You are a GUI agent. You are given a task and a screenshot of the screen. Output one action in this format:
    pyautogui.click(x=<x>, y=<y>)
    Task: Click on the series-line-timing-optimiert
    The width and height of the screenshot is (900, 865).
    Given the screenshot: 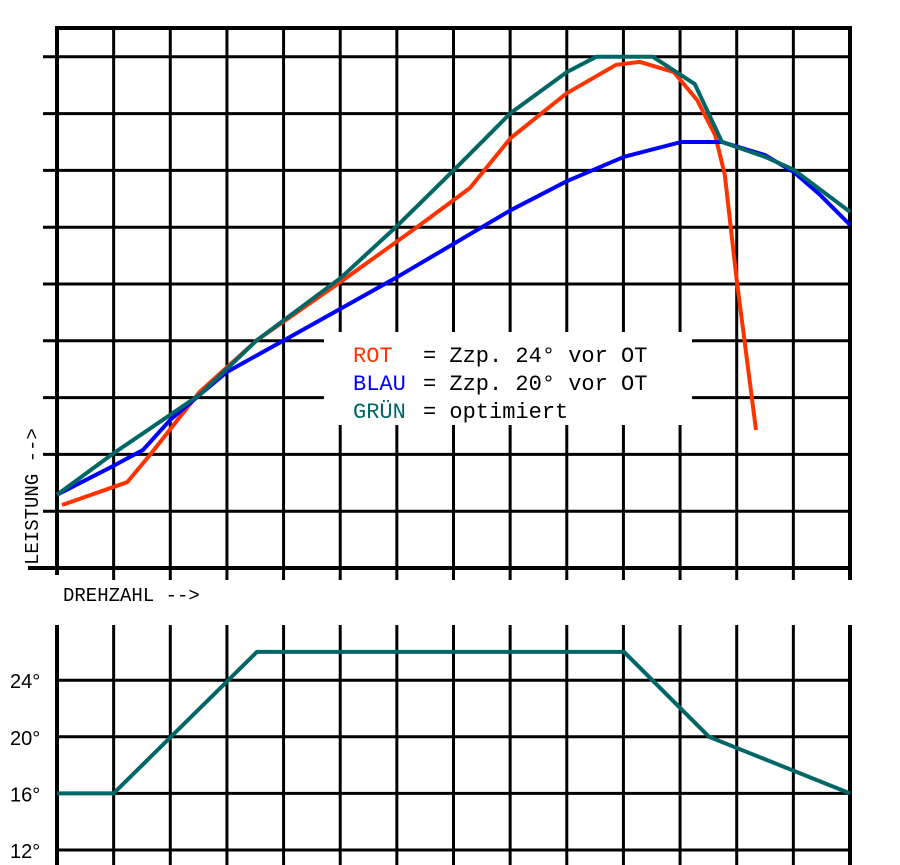 What is the action you would take?
    pyautogui.click(x=454, y=722)
    